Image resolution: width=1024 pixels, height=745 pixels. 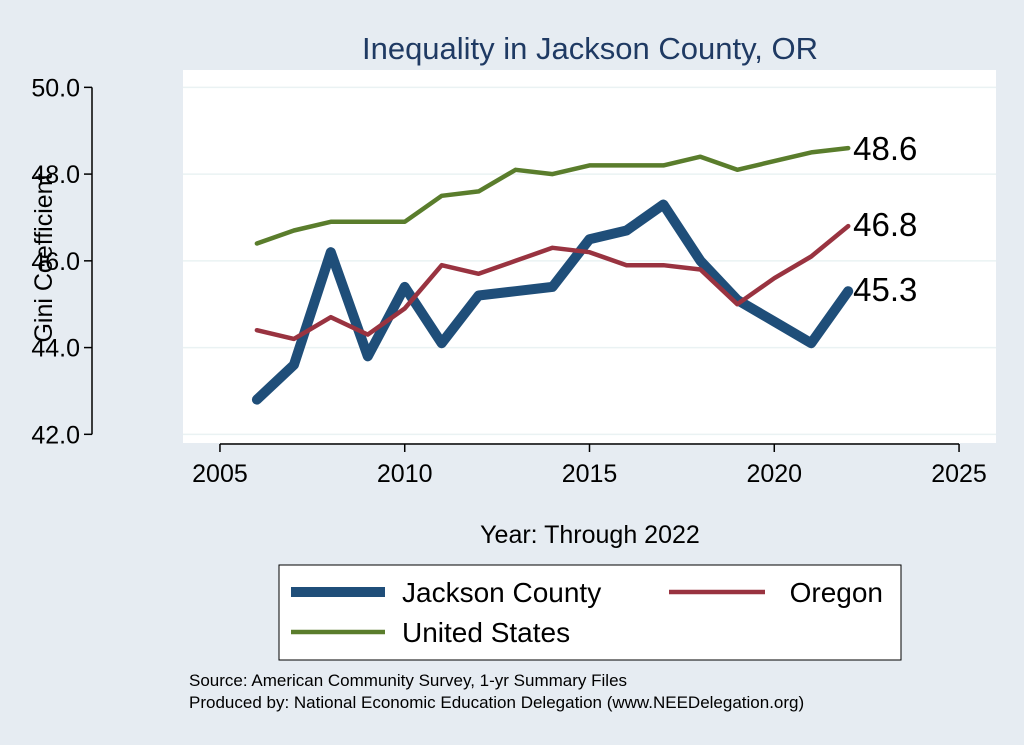 I want to click on x-tick-label-2005: 2005, so click(x=220, y=474).